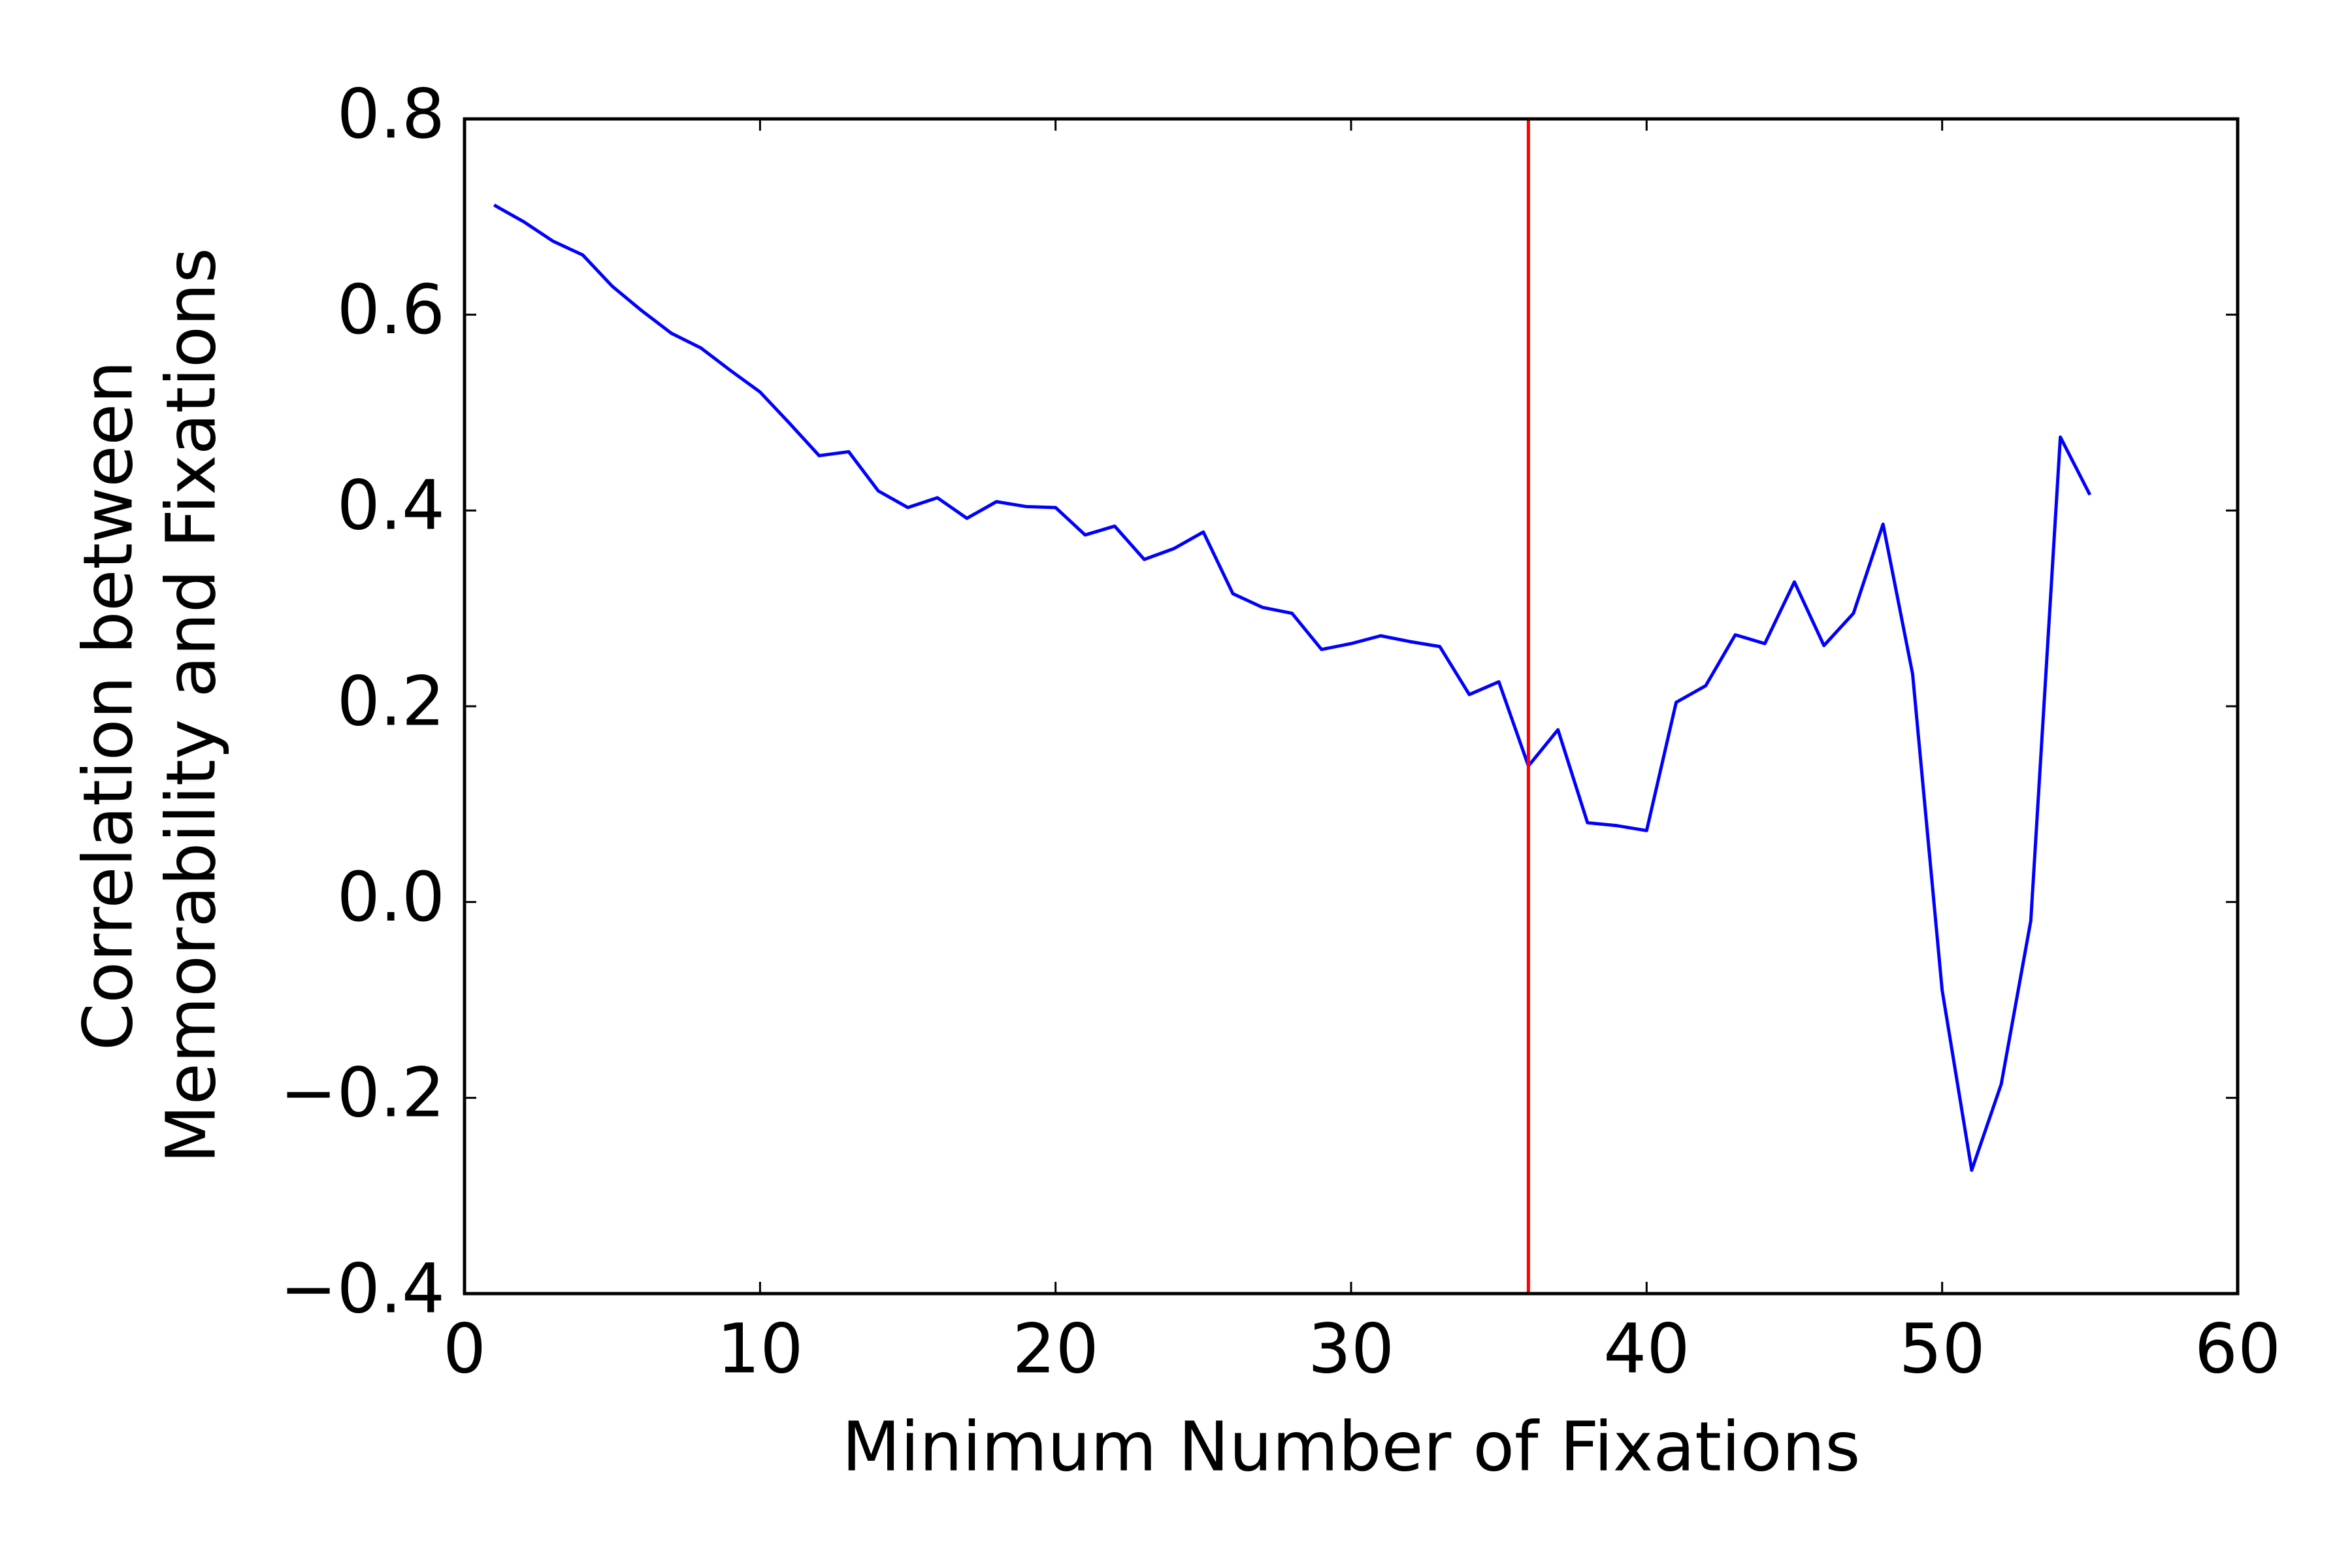  Describe the element at coordinates (464, 1348) in the screenshot. I see `x-tick-label: 0` at that location.